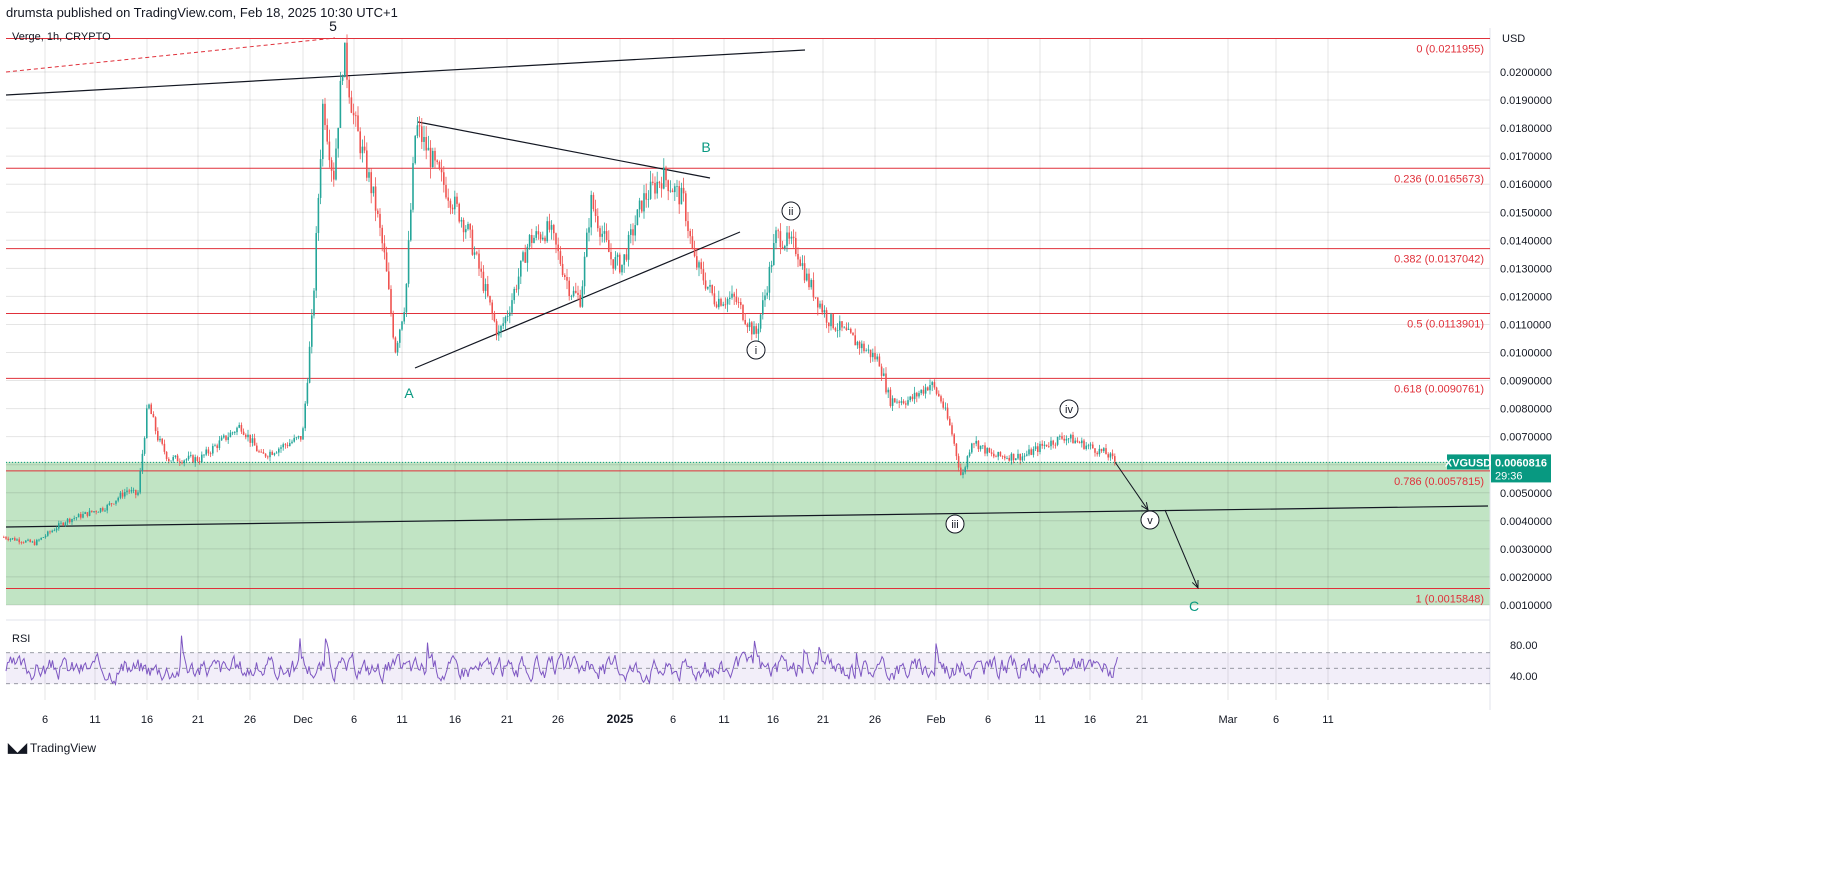  I want to click on wave-label-i: i, so click(756, 351).